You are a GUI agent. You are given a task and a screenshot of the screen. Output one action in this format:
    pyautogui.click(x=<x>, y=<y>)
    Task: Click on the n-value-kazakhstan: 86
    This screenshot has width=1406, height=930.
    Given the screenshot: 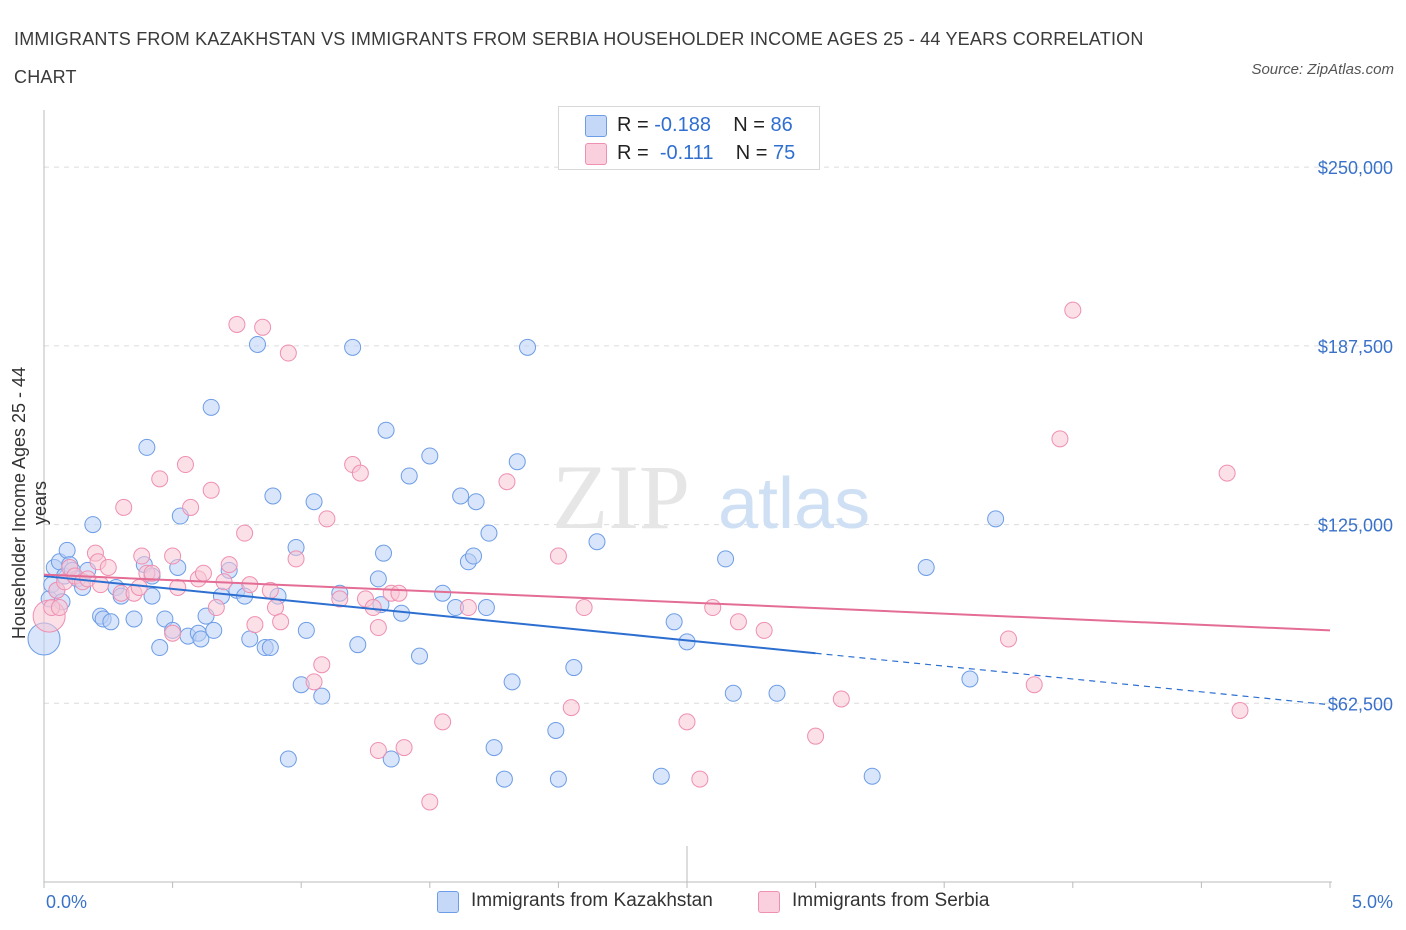 What is the action you would take?
    pyautogui.click(x=781, y=125)
    